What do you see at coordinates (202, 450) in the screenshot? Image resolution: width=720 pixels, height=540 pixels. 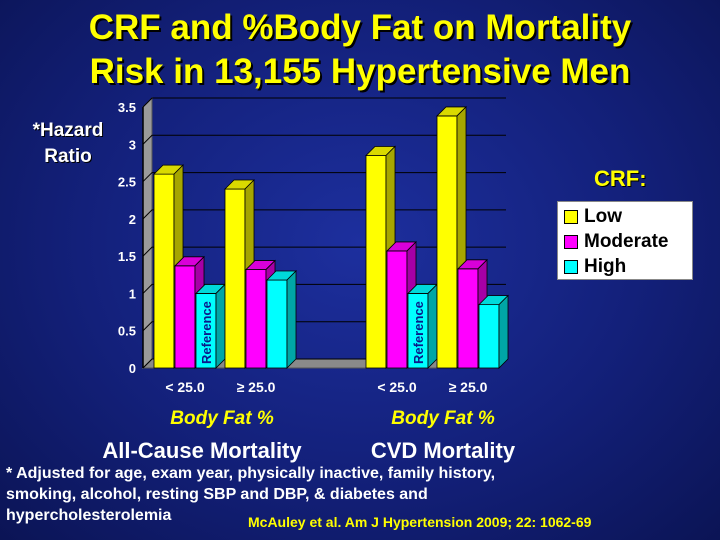 I see `group-label: All-Cause Mortality` at bounding box center [202, 450].